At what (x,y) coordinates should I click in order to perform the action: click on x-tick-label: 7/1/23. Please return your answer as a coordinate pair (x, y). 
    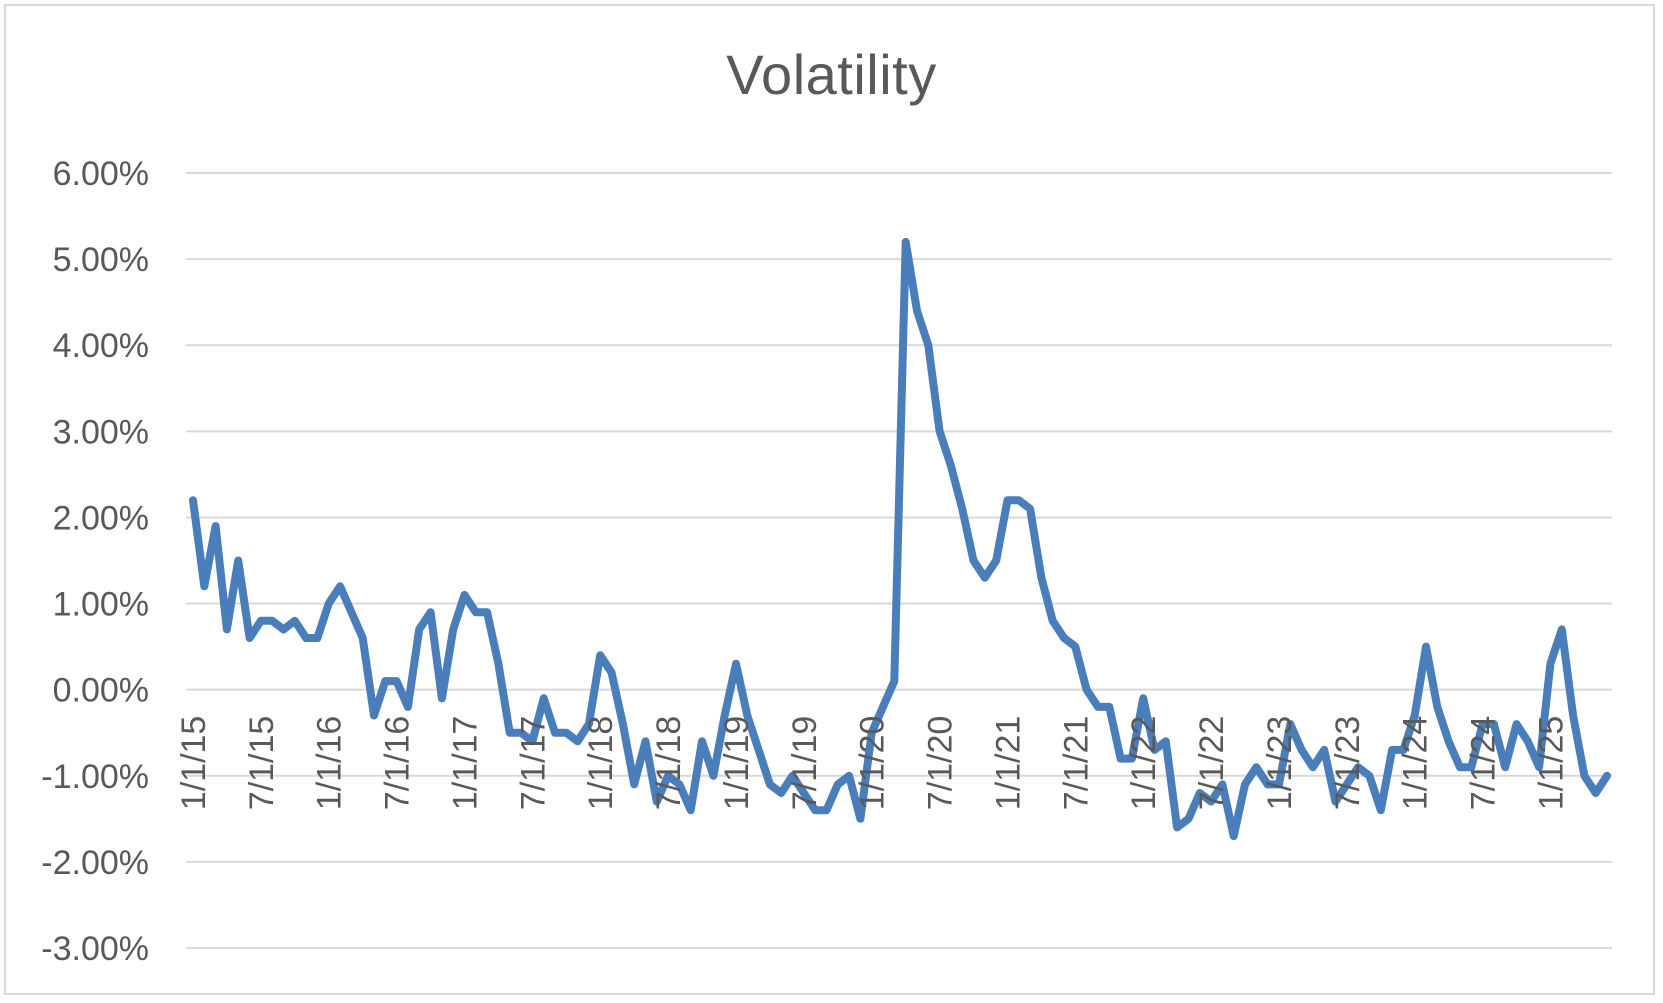
    Looking at the image, I should click on (1348, 763).